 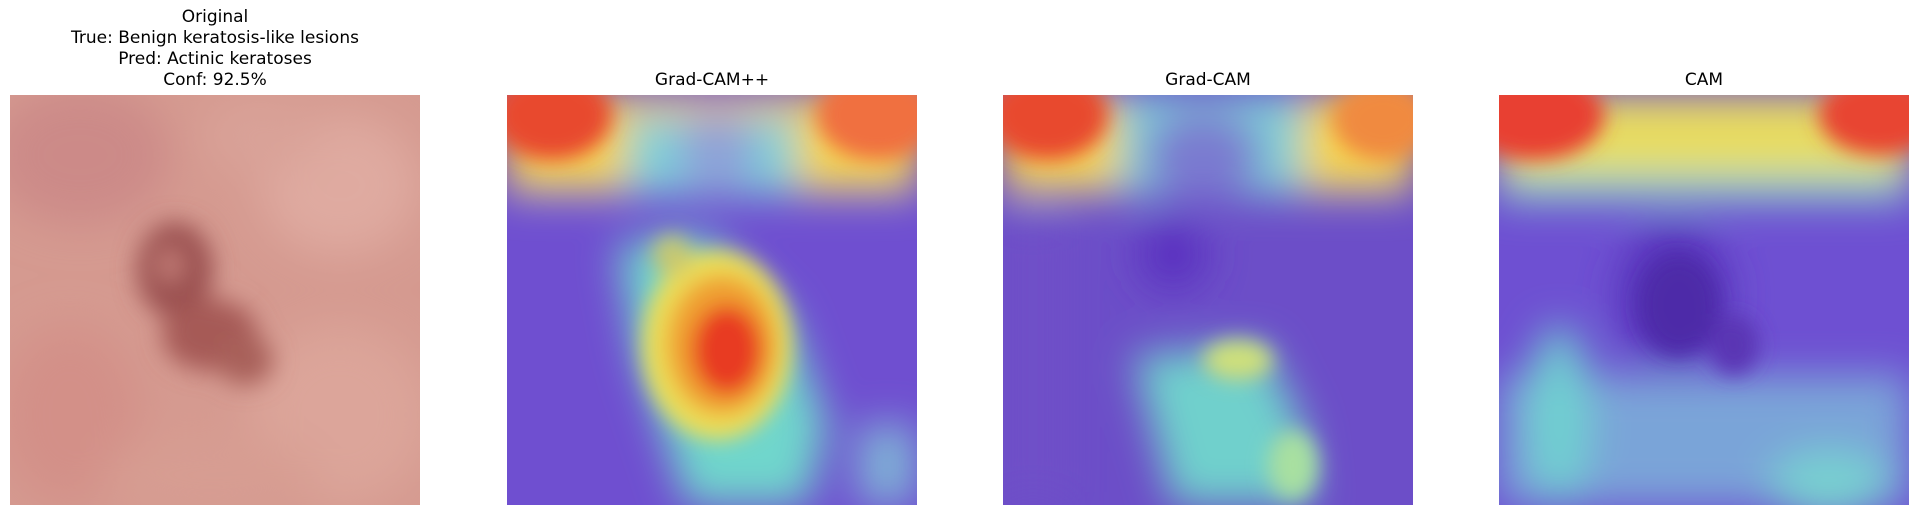 What do you see at coordinates (215, 38) in the screenshot?
I see `title-line-true-label: True: Benign keratosis-like lesions` at bounding box center [215, 38].